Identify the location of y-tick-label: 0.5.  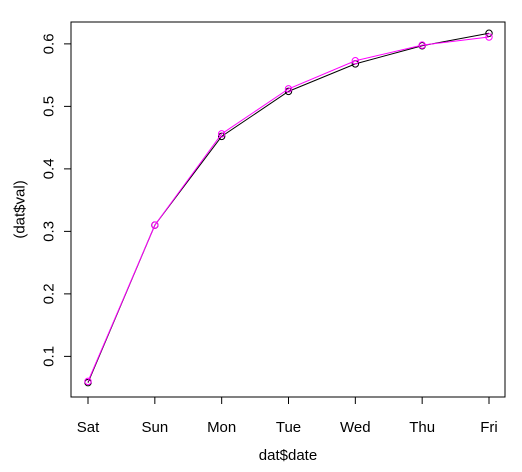
(49, 106).